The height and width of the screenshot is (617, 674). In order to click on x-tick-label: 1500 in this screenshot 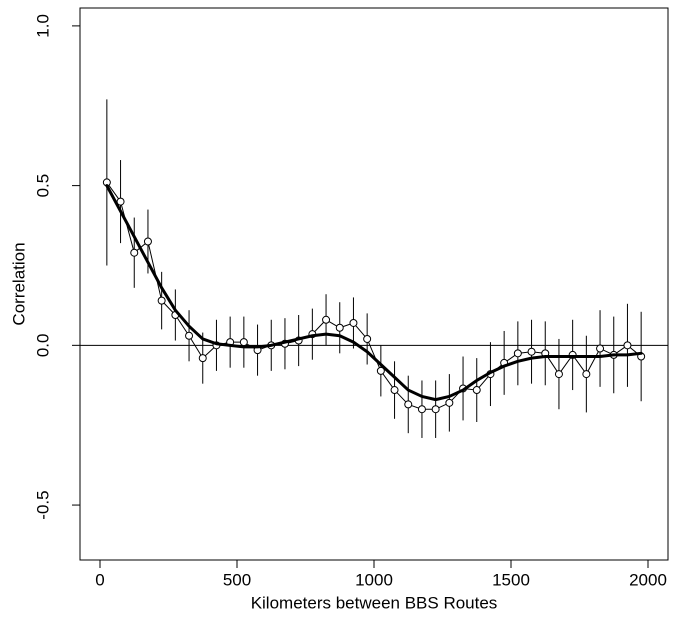, I will do `click(511, 579)`.